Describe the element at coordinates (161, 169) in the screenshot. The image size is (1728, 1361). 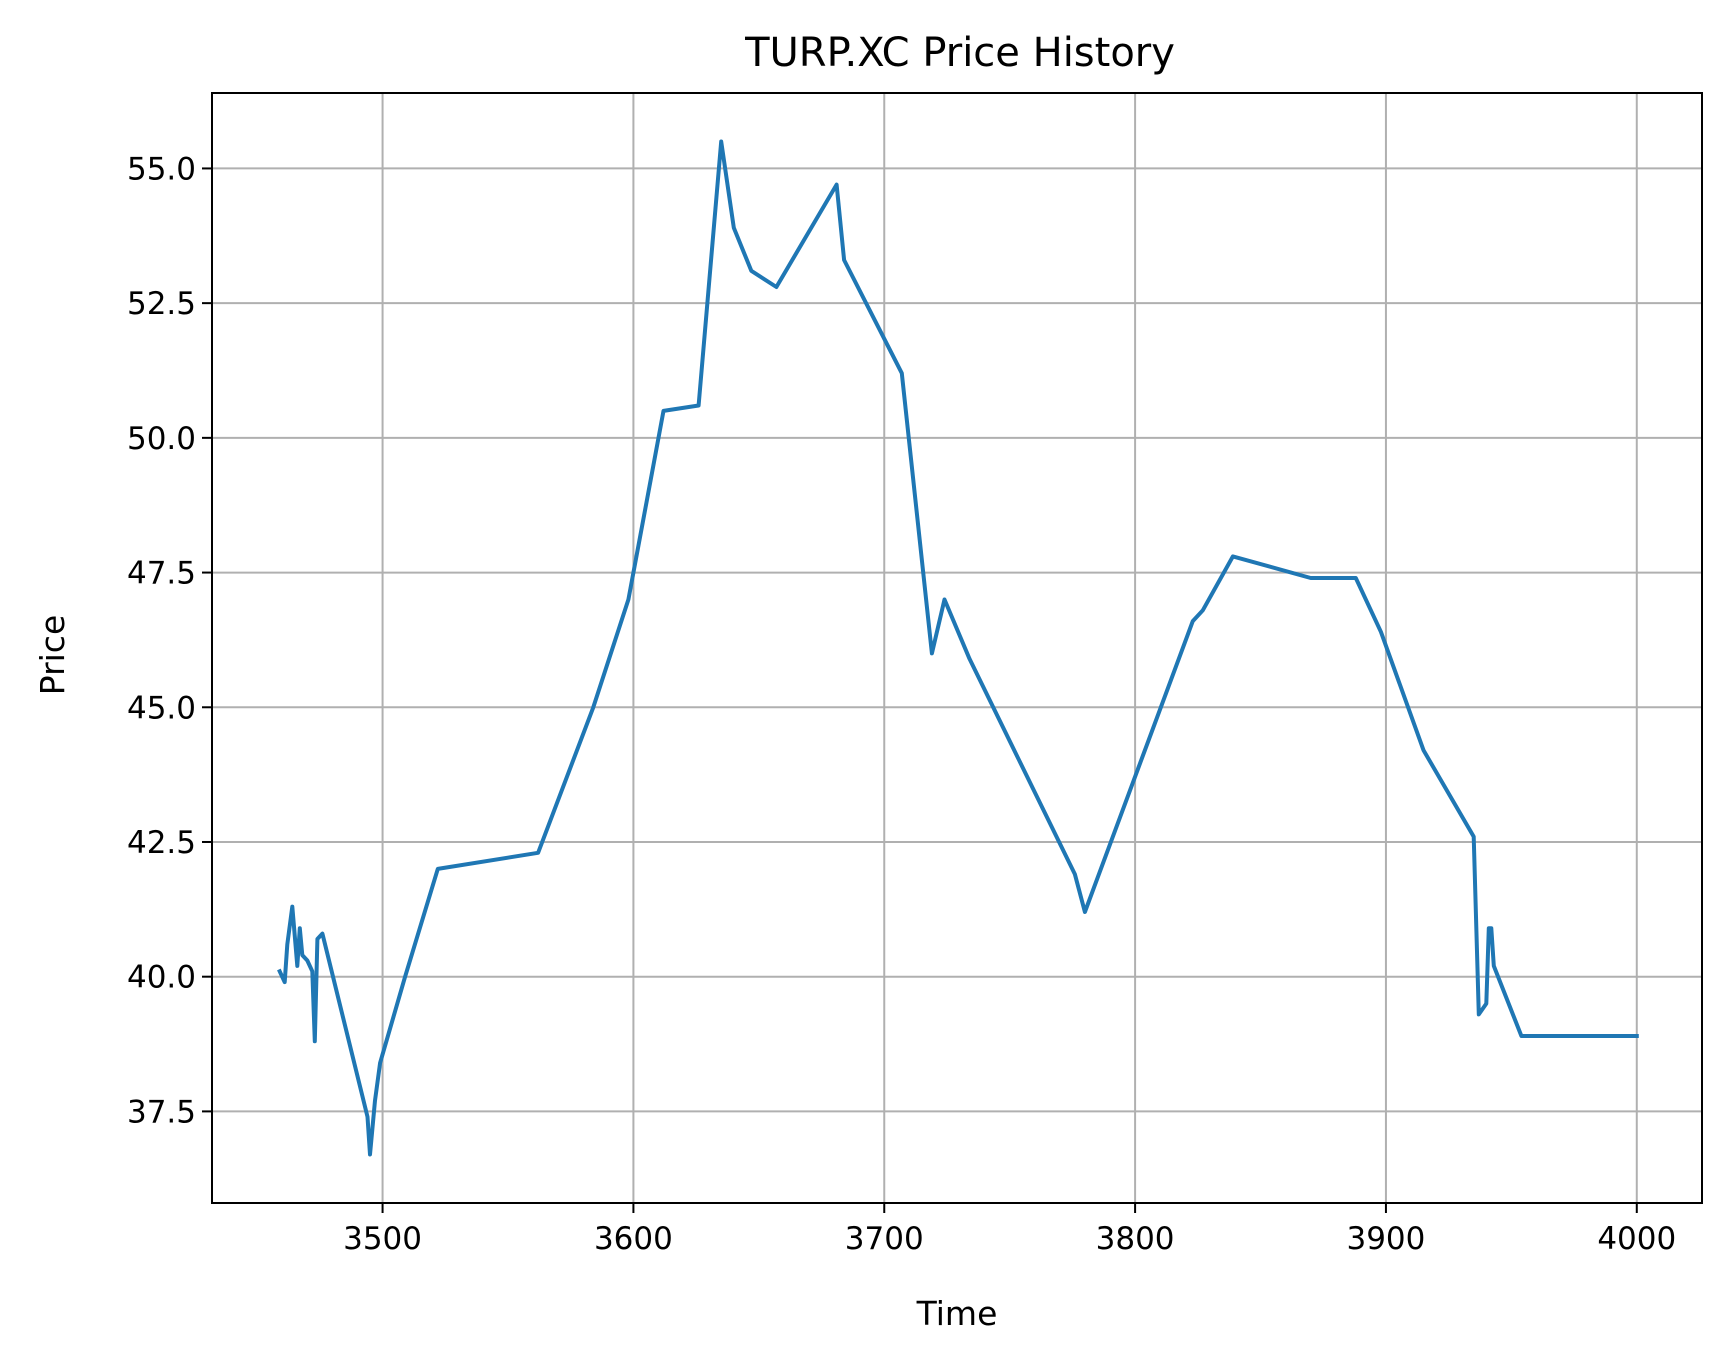
I see `y-tick-label: 55.0` at that location.